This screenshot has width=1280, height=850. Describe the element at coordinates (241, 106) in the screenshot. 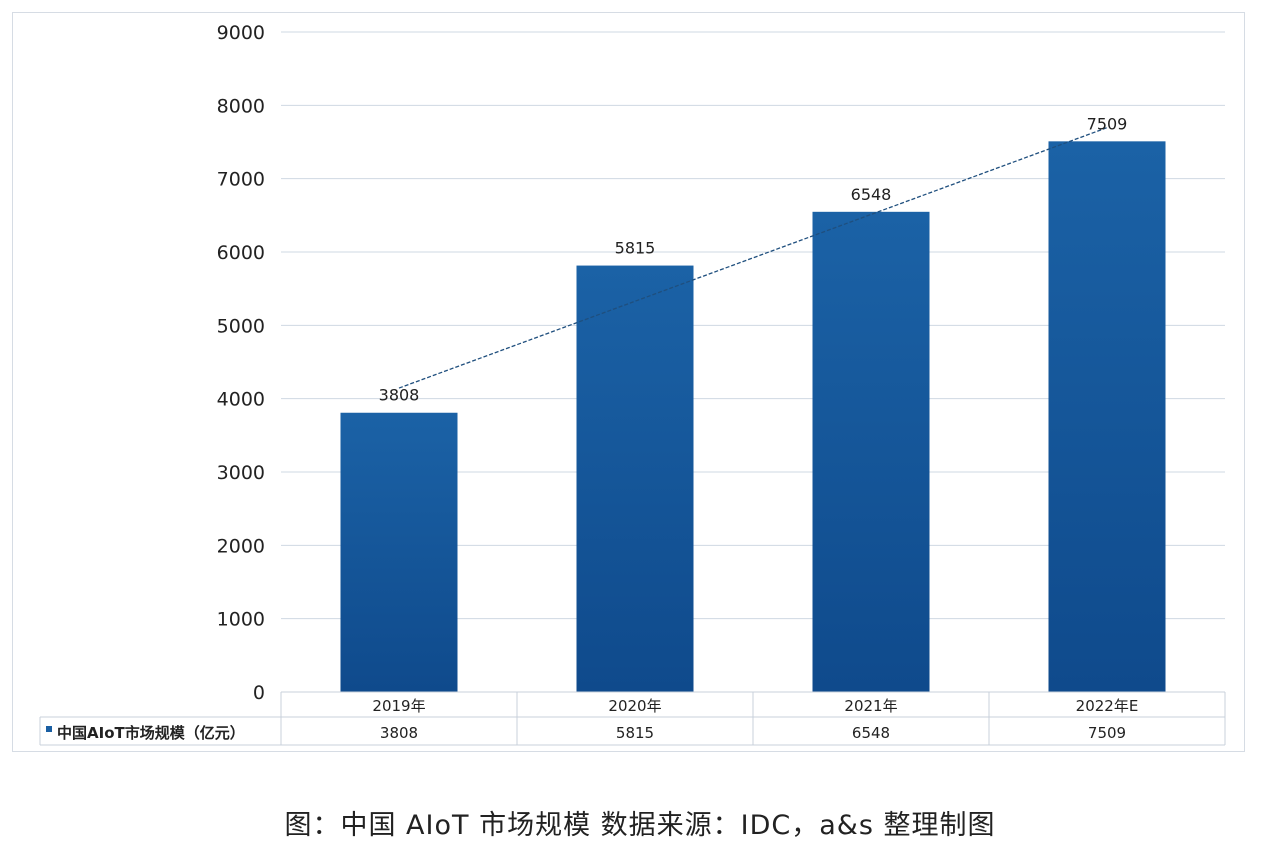

I see `y-tick-label: 8000` at that location.